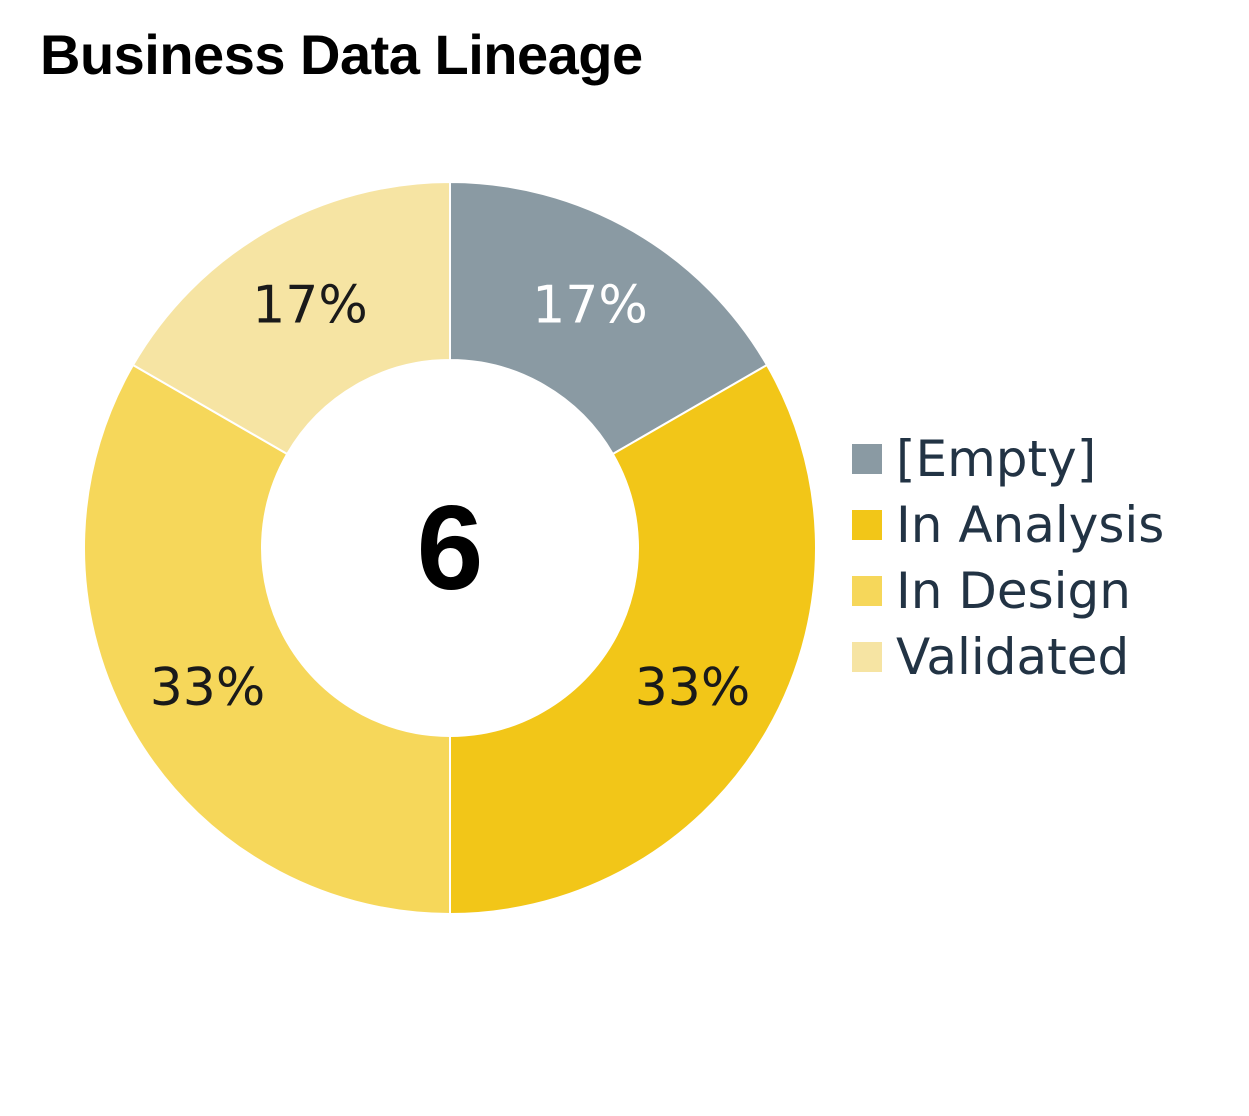 This screenshot has width=1249, height=1116. What do you see at coordinates (341, 54) in the screenshot?
I see `chart-title: Business Data Lineage` at bounding box center [341, 54].